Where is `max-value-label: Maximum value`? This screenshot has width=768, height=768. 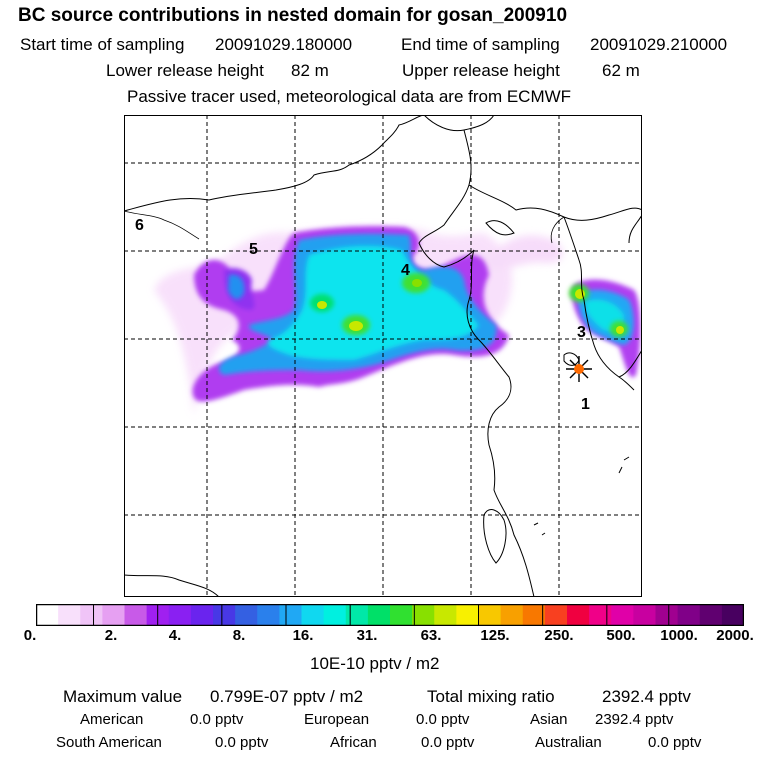 max-value-label: Maximum value is located at coordinates (123, 696).